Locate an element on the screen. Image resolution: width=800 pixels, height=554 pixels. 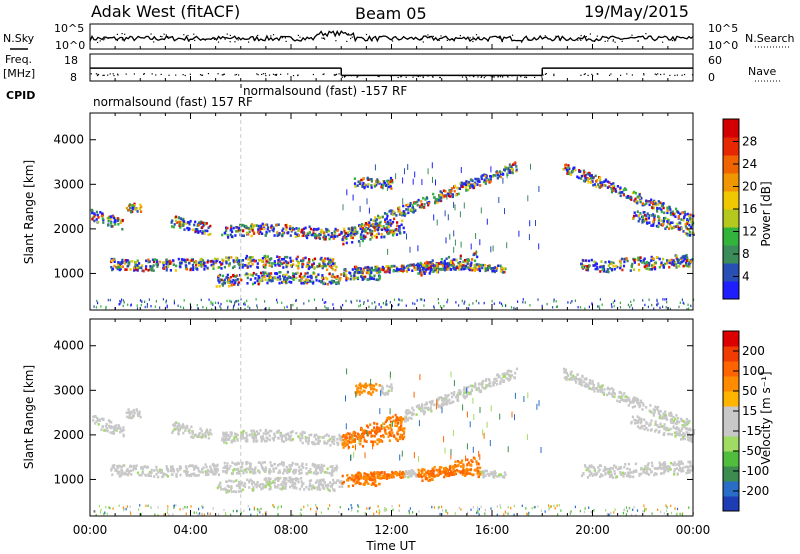
cpid-segment-2: normalsound (fast) -157 RF is located at coordinates (325, 91).